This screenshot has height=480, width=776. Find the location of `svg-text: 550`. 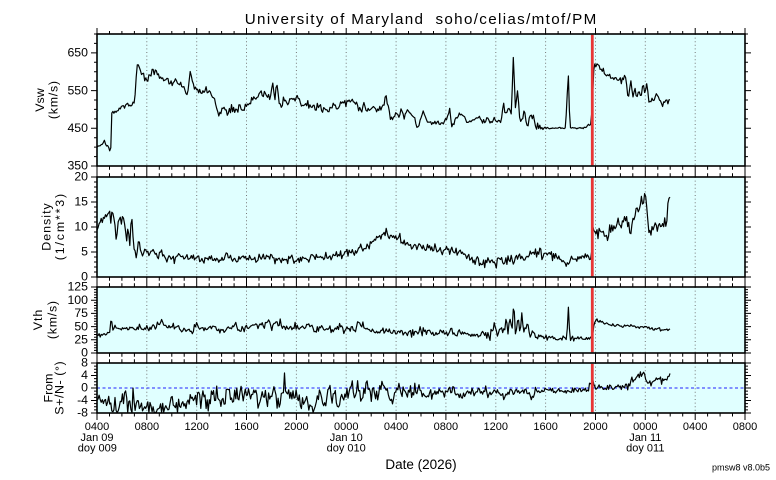

svg-text: 550 is located at coordinates (77, 90).